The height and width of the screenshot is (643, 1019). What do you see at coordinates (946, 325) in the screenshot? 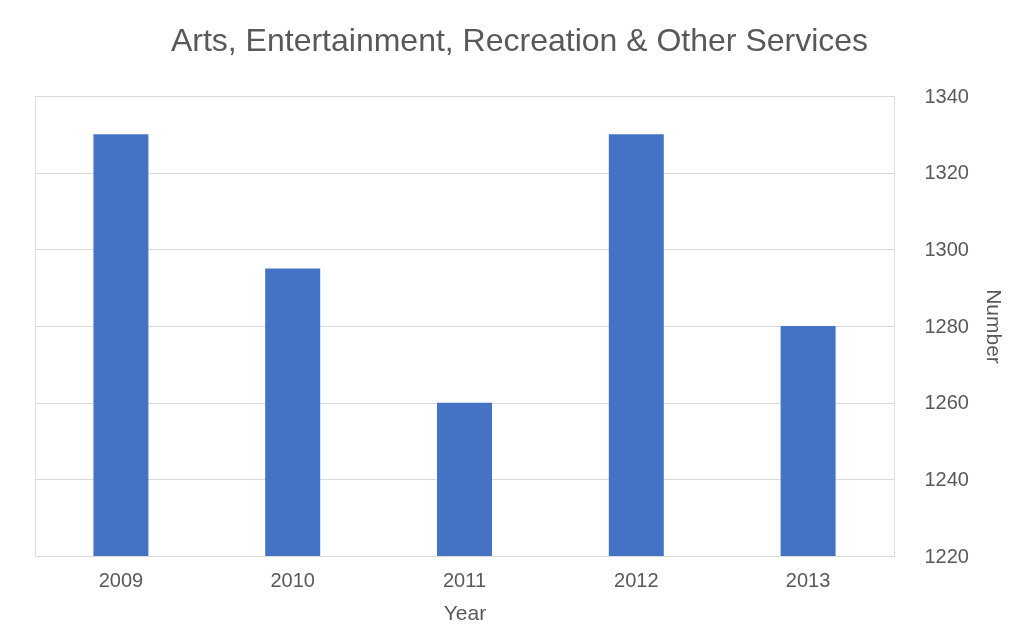
I see `y-tick-label: 1280` at bounding box center [946, 325].